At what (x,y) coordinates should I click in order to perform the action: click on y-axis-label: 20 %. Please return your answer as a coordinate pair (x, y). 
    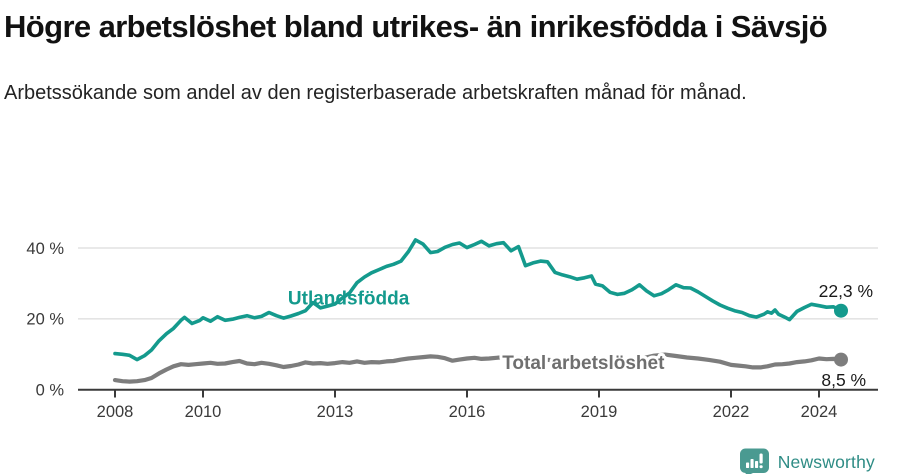
    Looking at the image, I should click on (45, 320).